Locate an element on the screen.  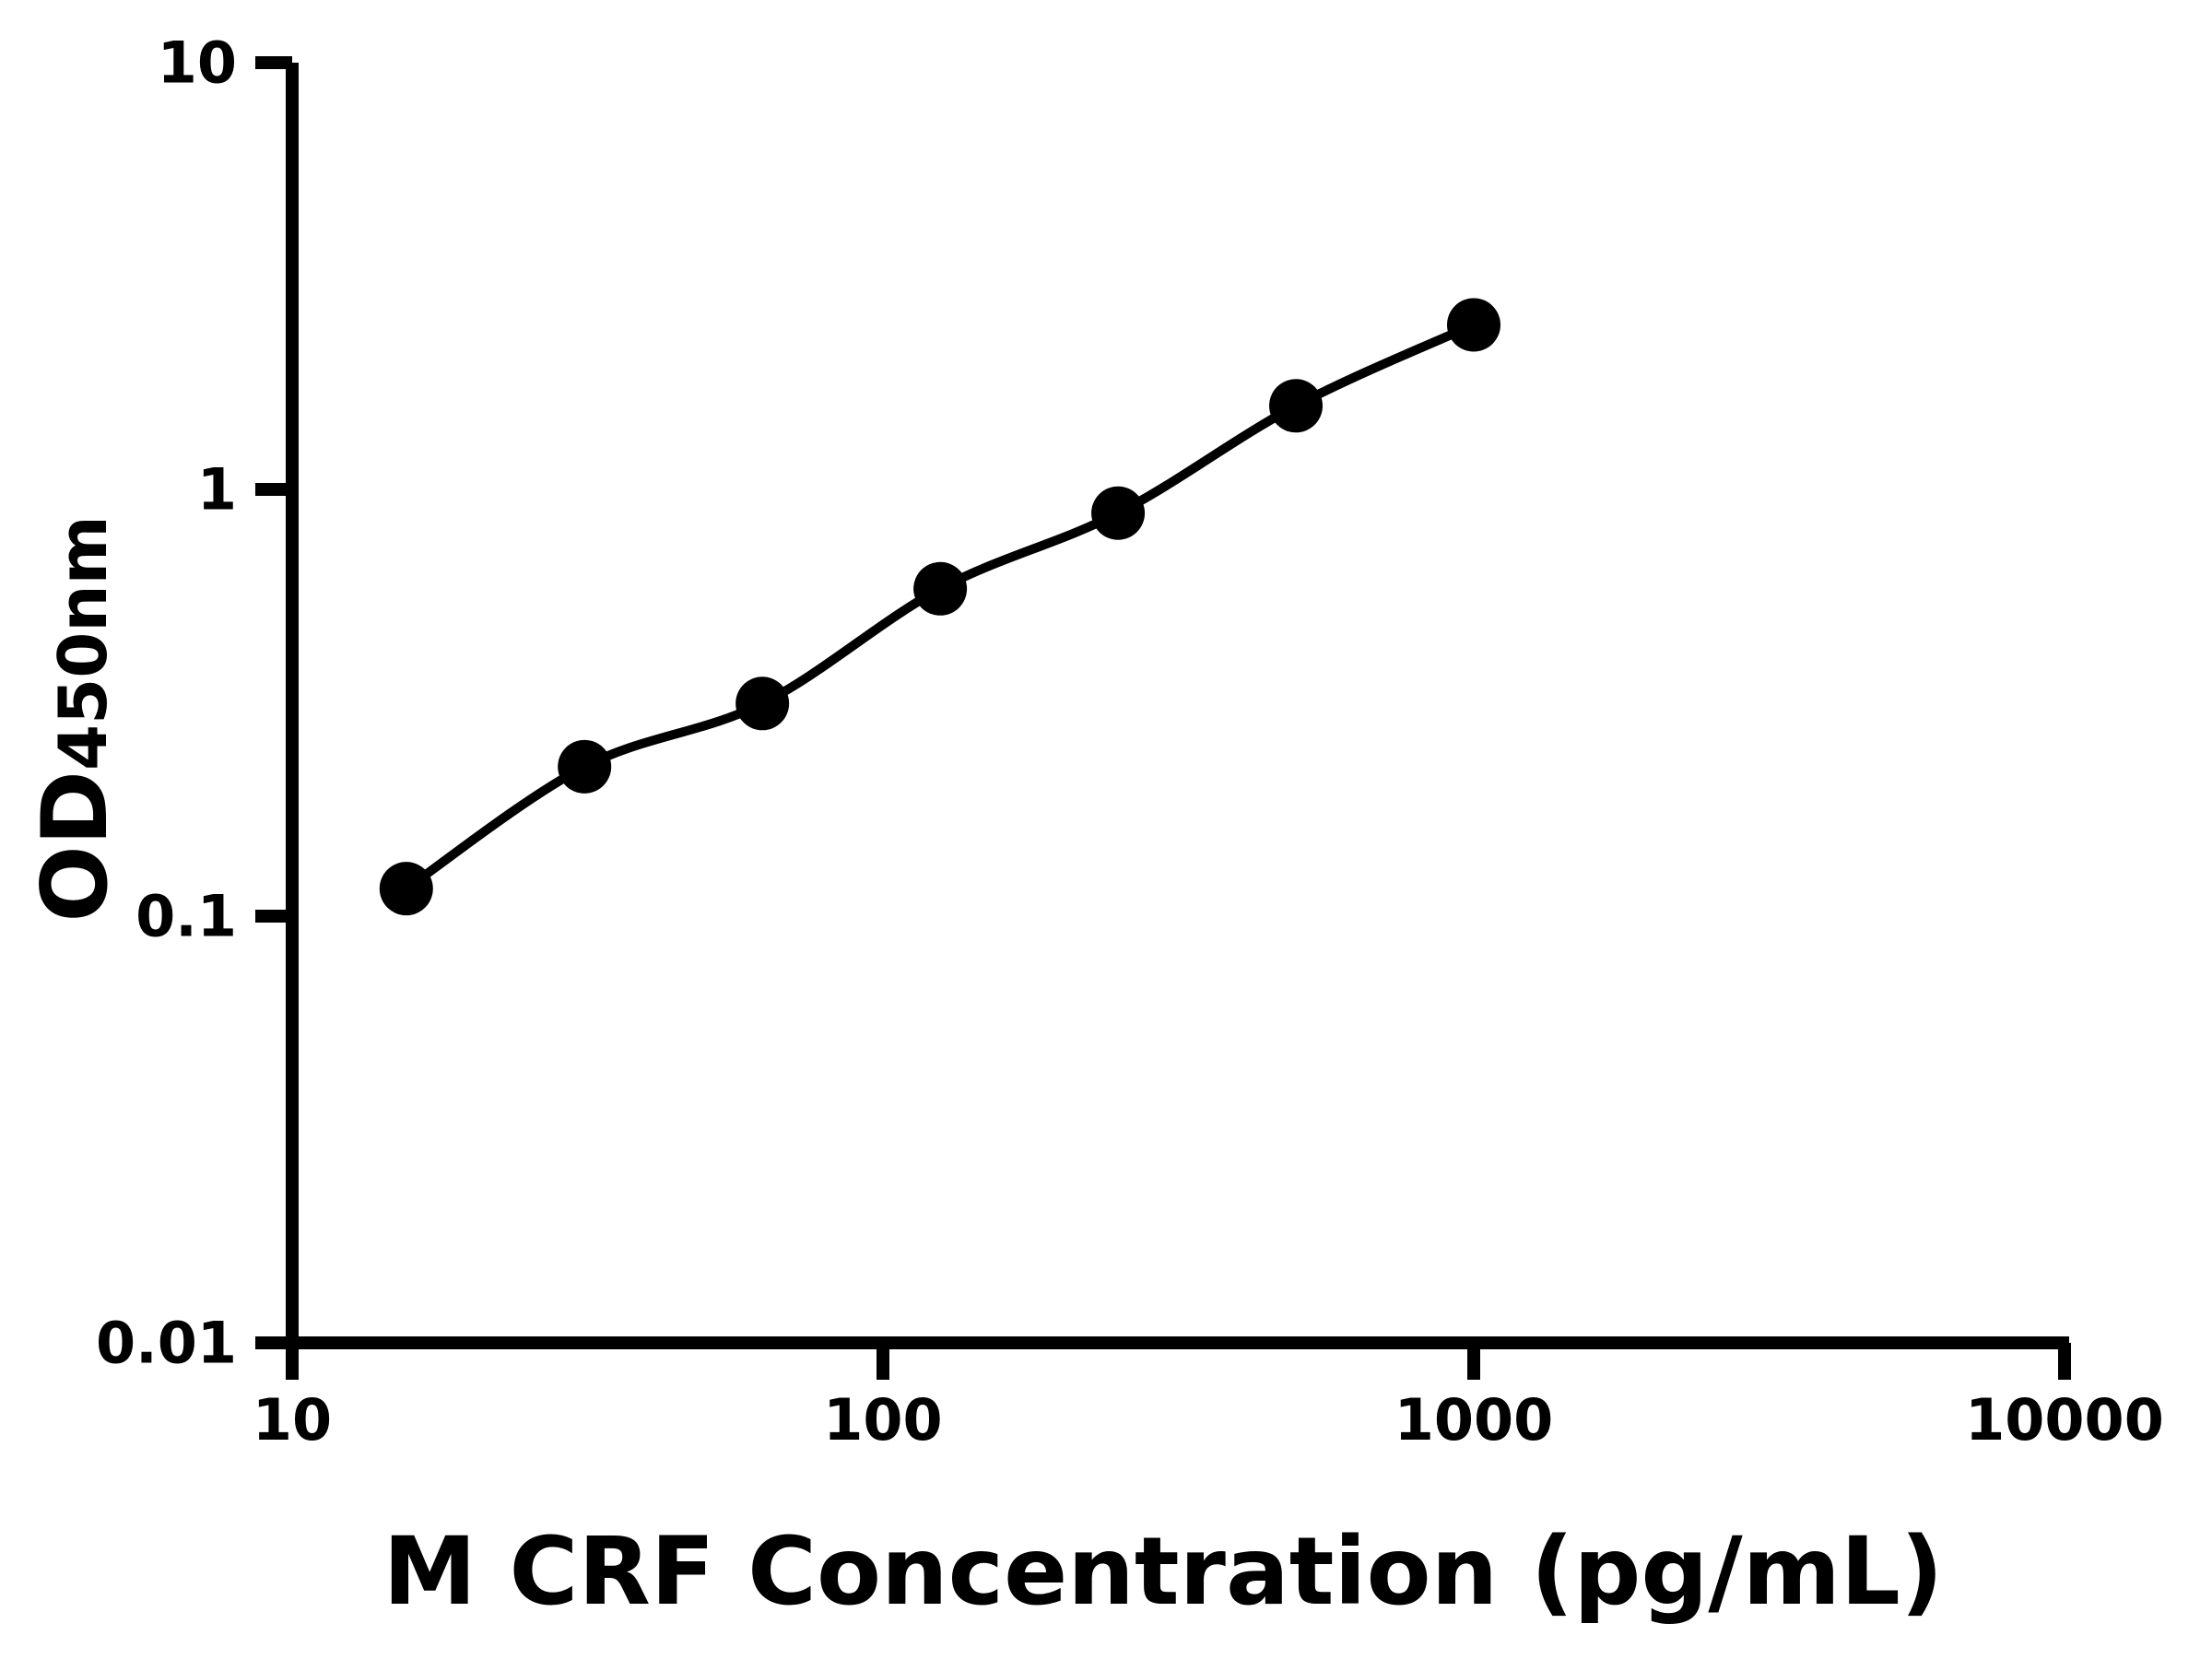
y-tick-label: 1 is located at coordinates (217, 490).